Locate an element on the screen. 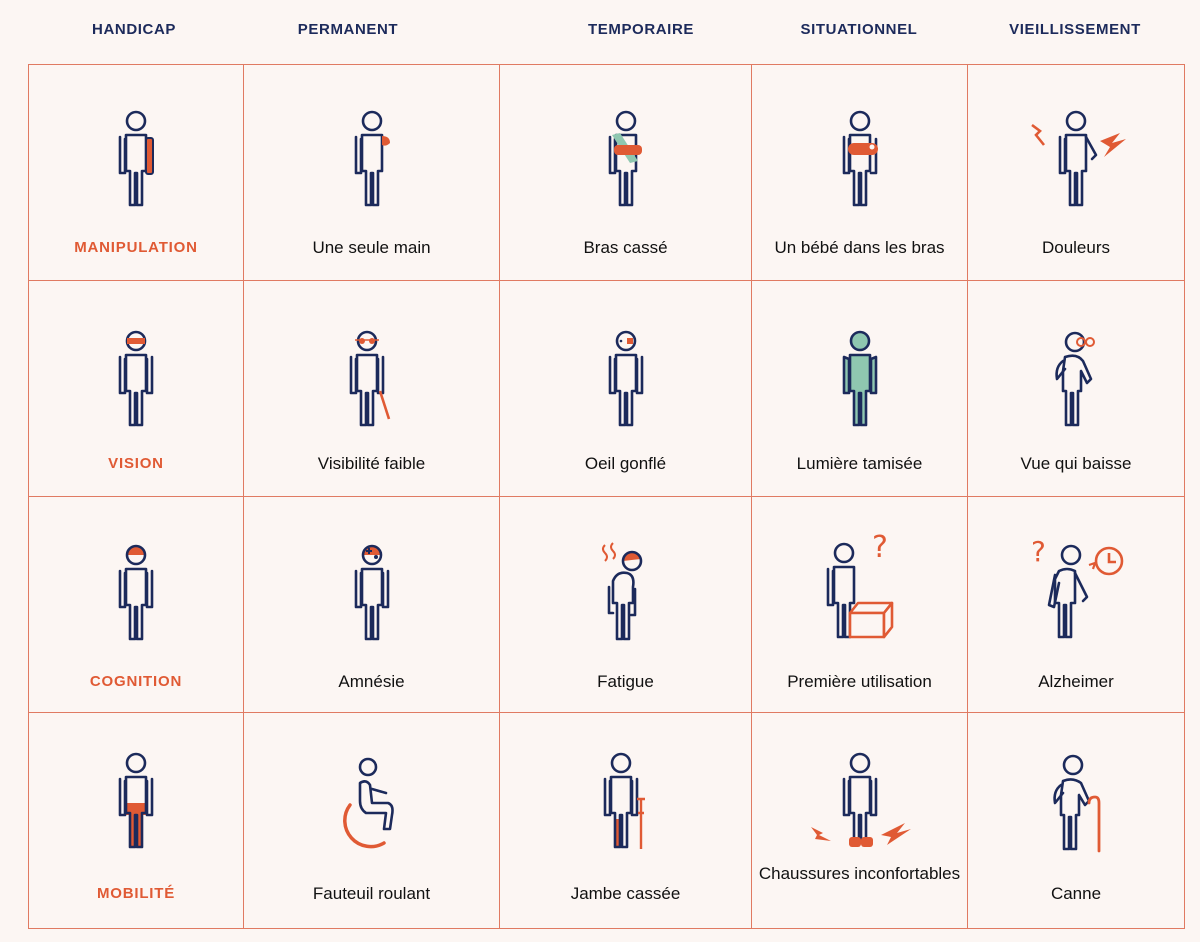 The image size is (1200, 942). cell-vision-category: VISION is located at coordinates (136, 389).